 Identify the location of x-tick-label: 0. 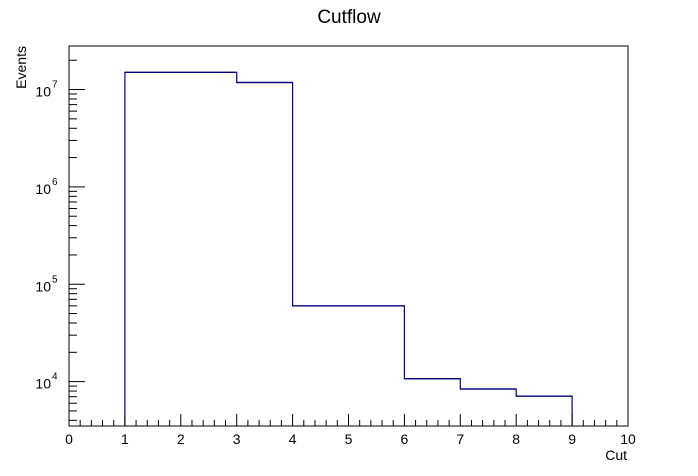
(69, 439).